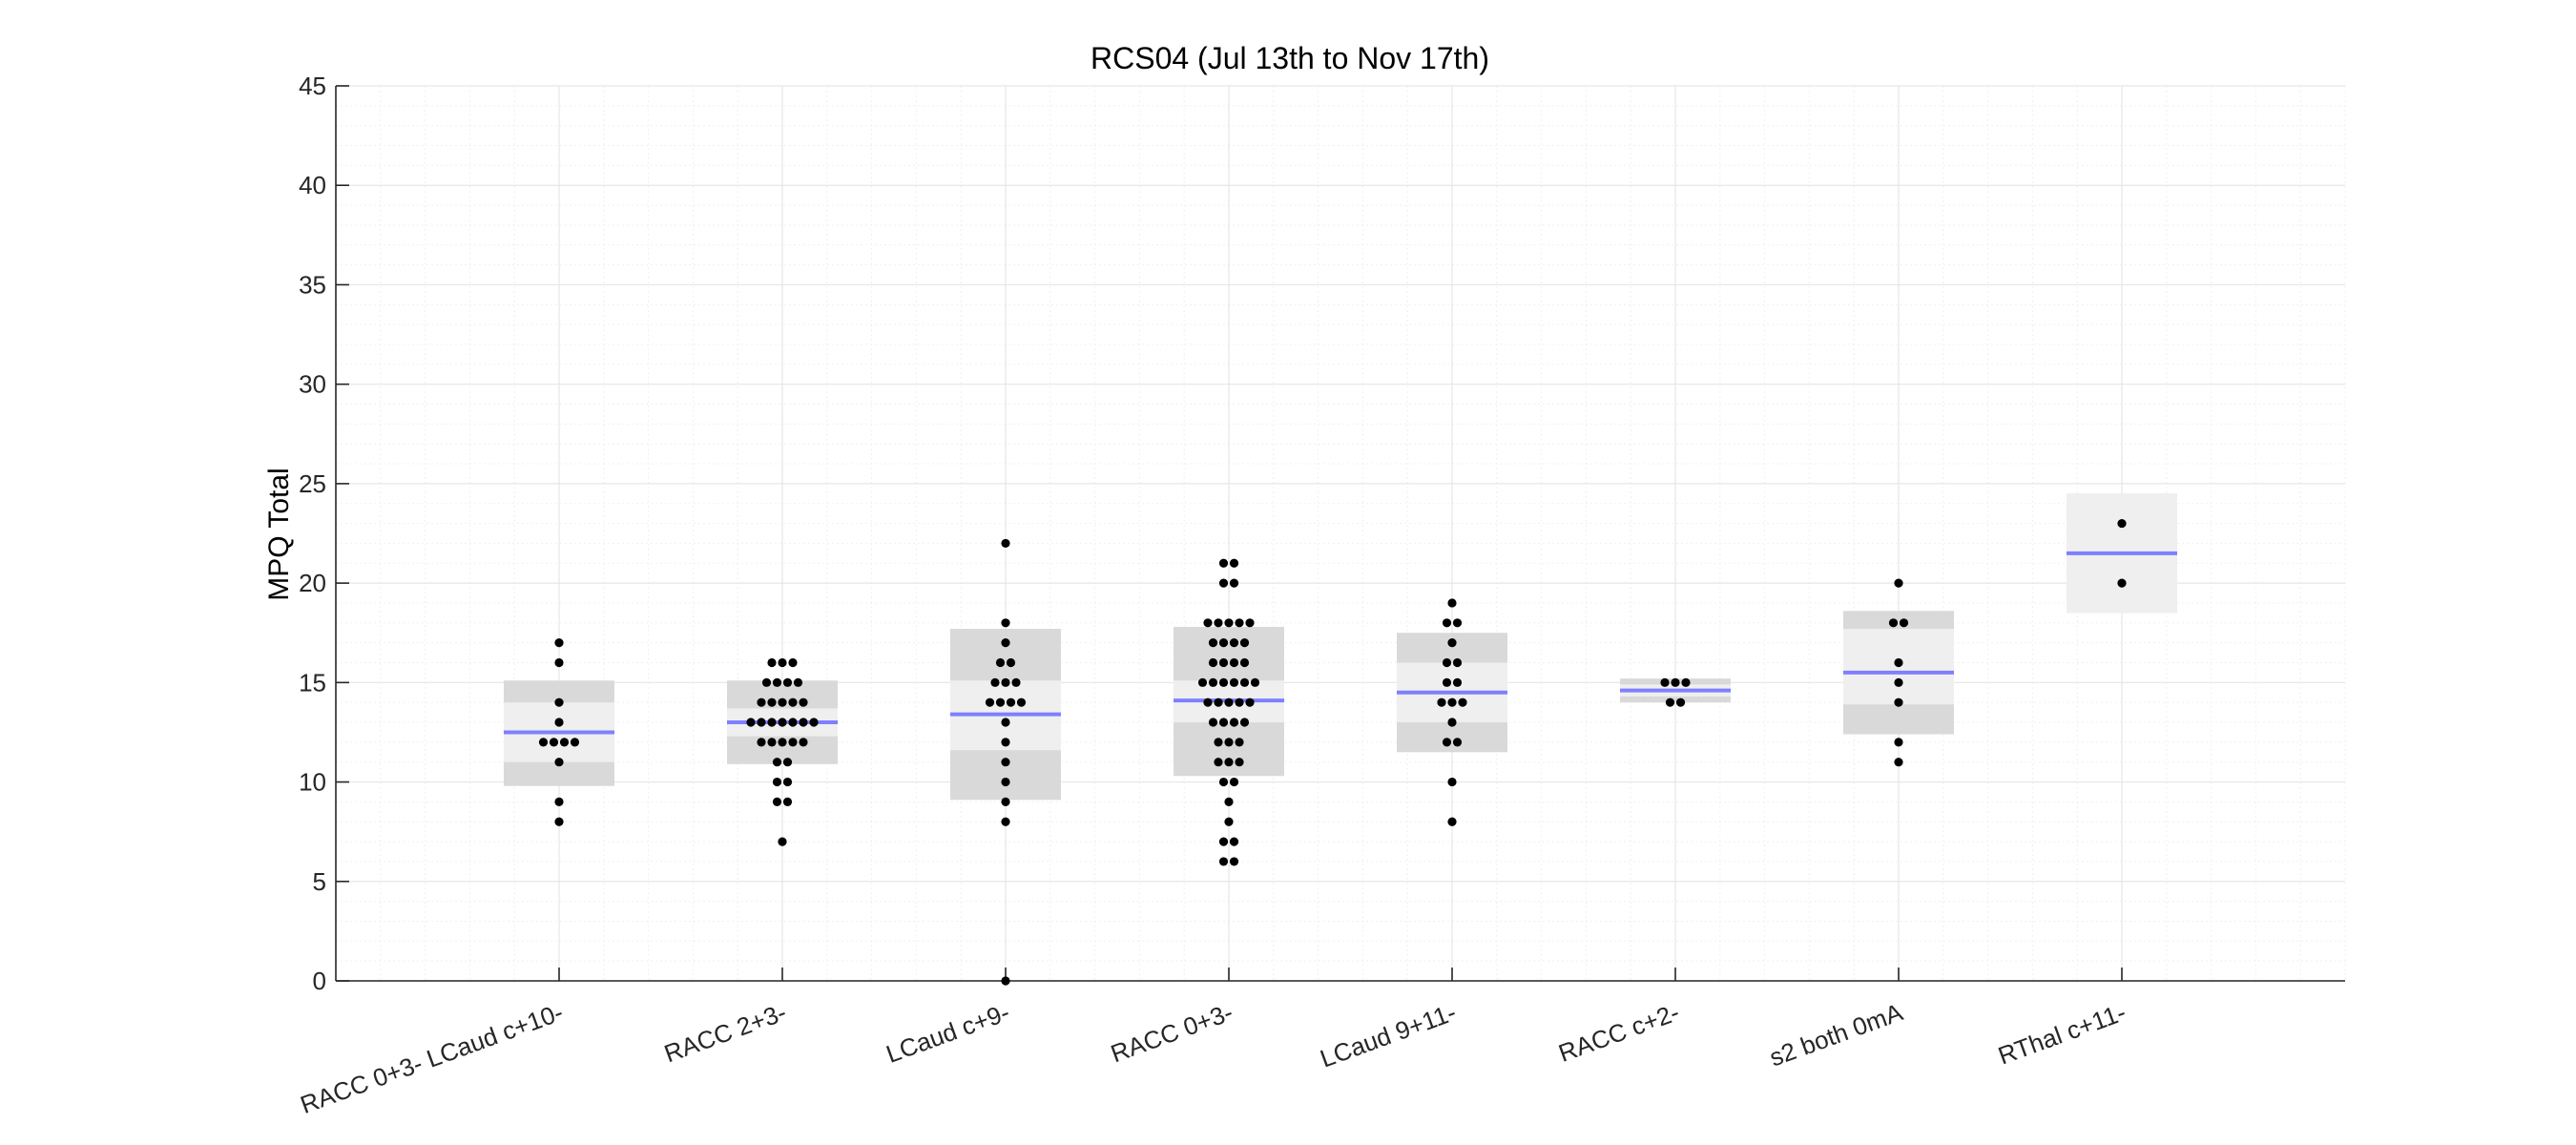 The height and width of the screenshot is (1145, 2576). I want to click on y-tick-label: 45, so click(312, 86).